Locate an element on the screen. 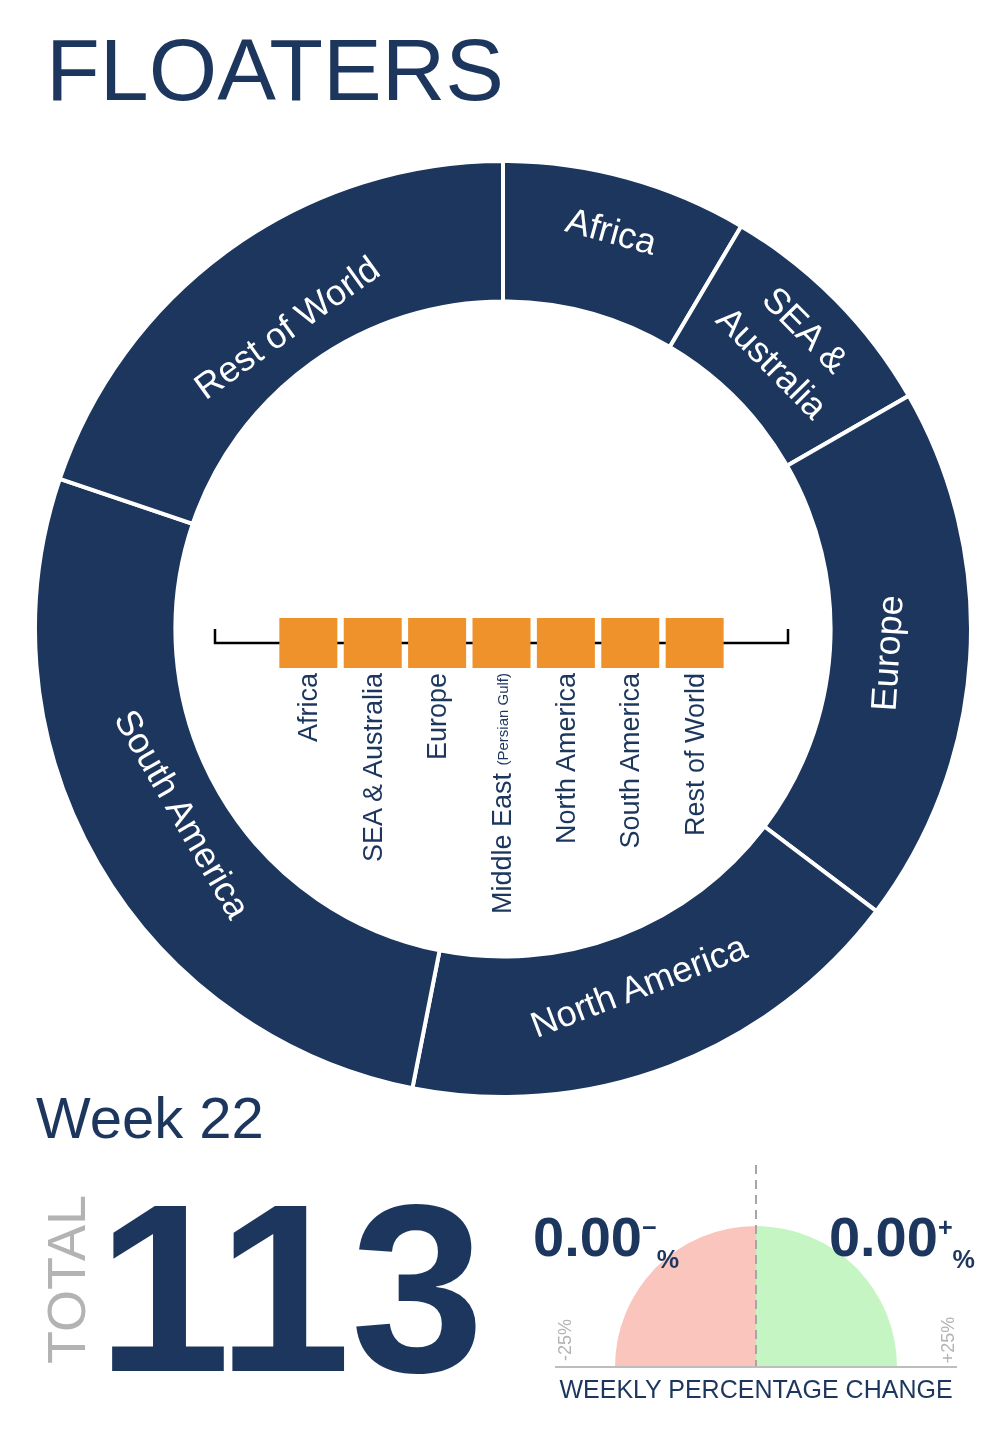  category-label: Europe is located at coordinates (437, 717).